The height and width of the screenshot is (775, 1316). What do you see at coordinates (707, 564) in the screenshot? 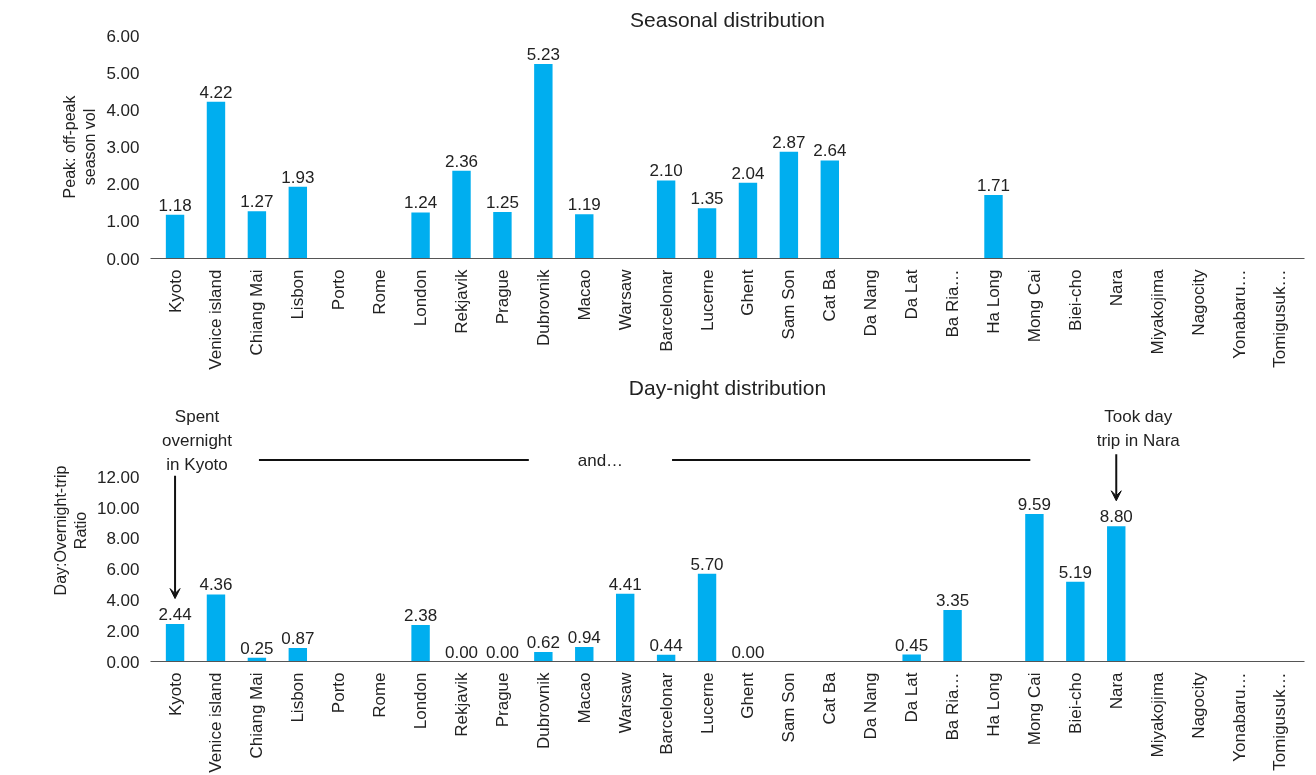
I see `data-label: 5.70` at bounding box center [707, 564].